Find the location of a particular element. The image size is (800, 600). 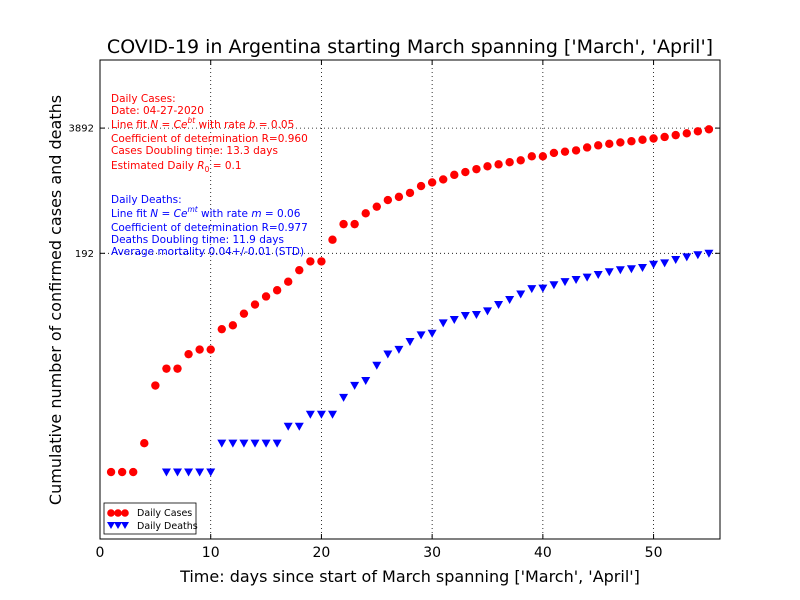

y-tick-label: 192 is located at coordinates (84, 254).